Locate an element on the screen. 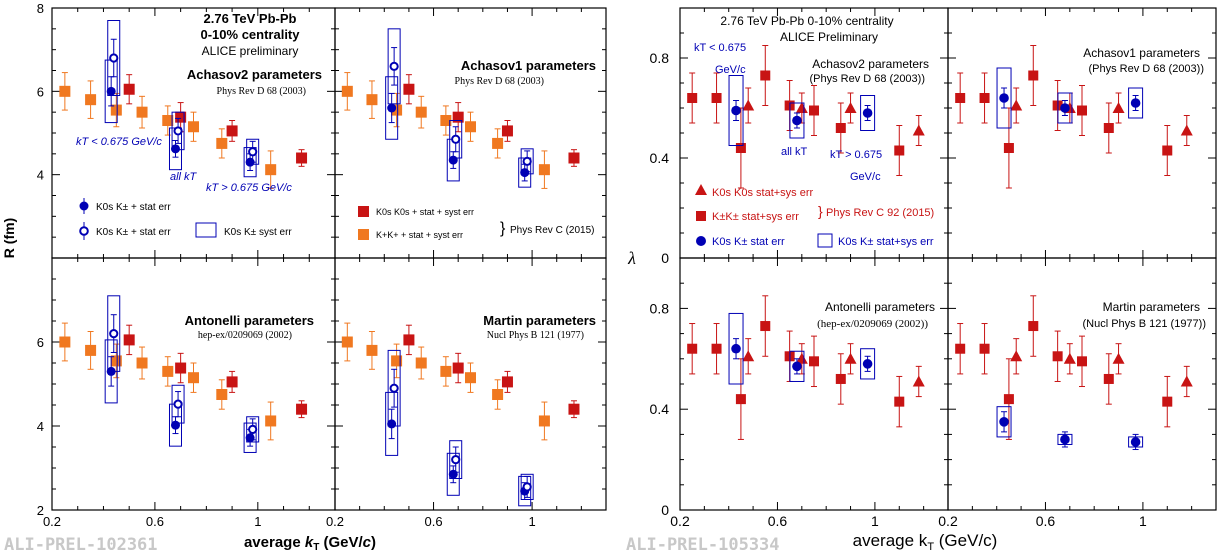  left-x-tick-label: 0.6 is located at coordinates (434, 521).